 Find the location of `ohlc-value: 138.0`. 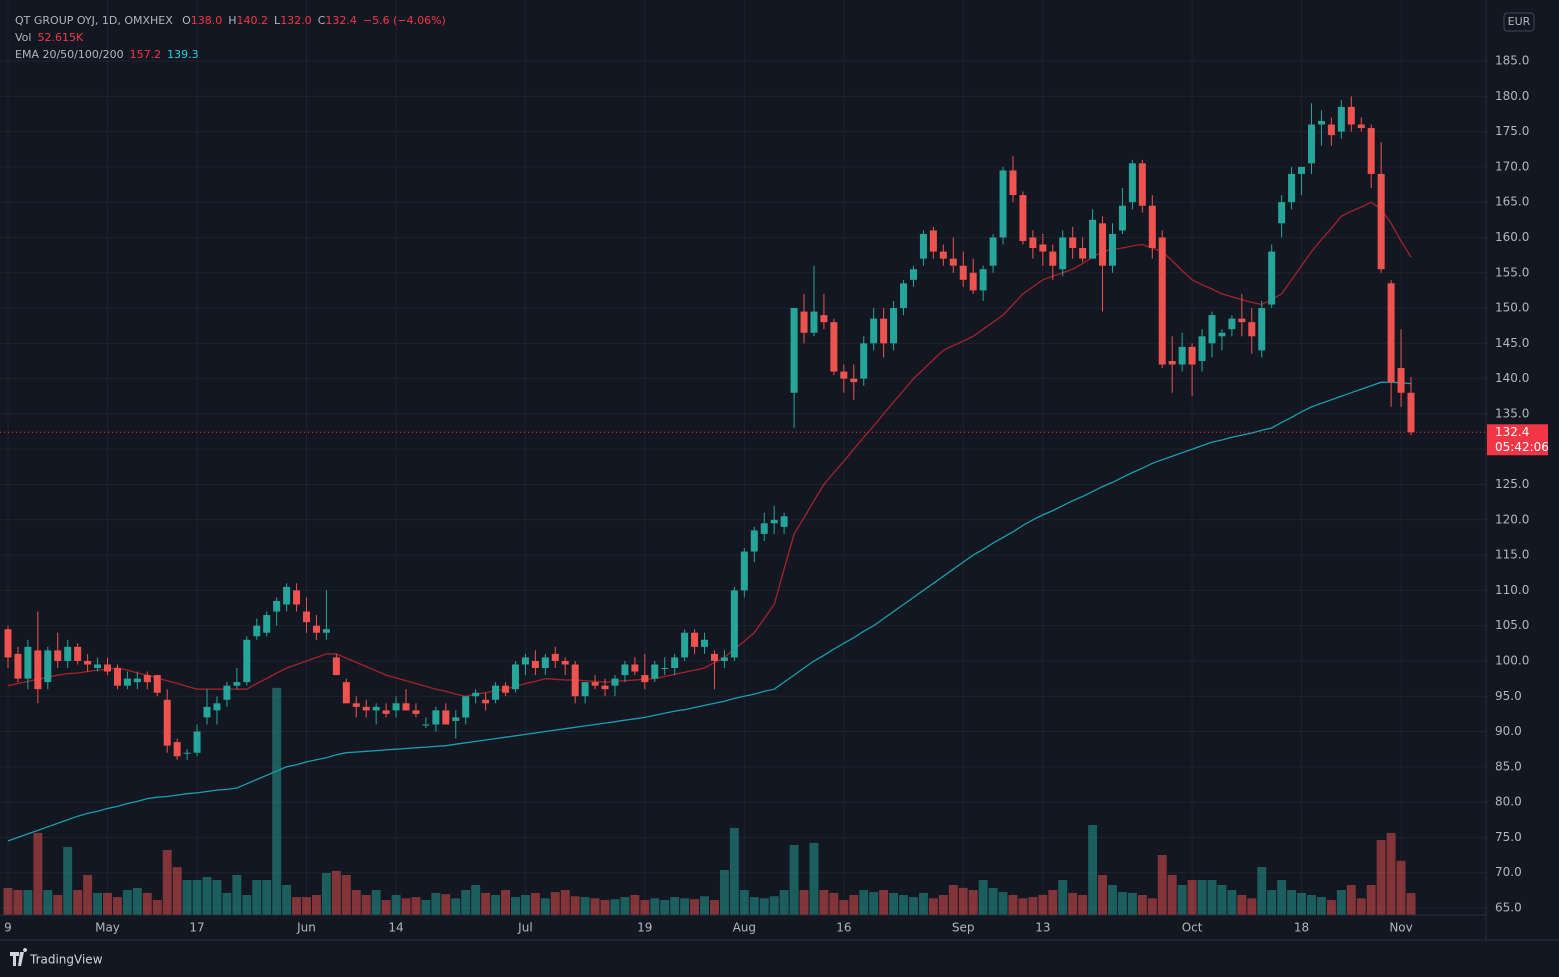

ohlc-value: 138.0 is located at coordinates (207, 20).